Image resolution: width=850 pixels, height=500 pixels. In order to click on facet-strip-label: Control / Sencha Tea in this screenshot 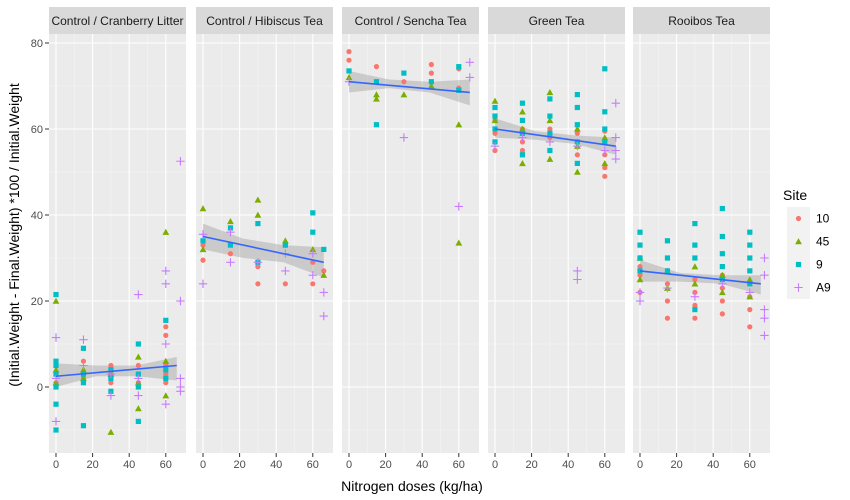, I will do `click(411, 21)`.